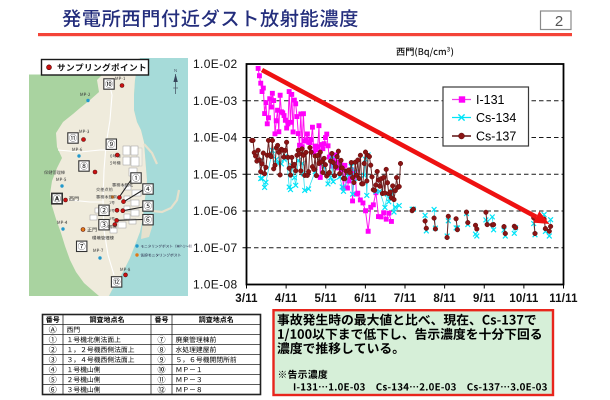 The image size is (610, 400). What do you see at coordinates (559, 21) in the screenshot?
I see `svg-text: 2` at bounding box center [559, 21].